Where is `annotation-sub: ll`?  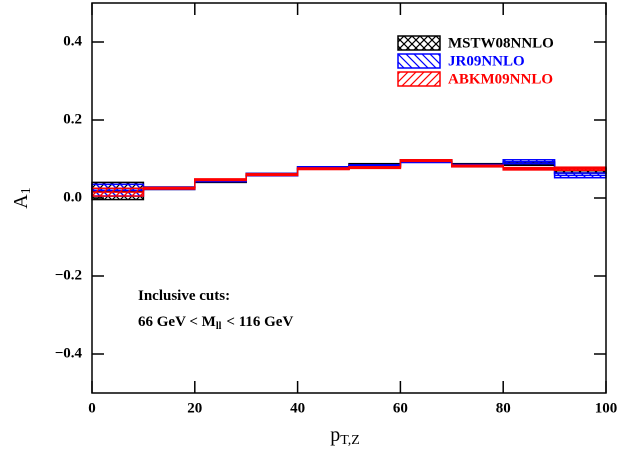
annotation-sub: ll is located at coordinates (219, 326).